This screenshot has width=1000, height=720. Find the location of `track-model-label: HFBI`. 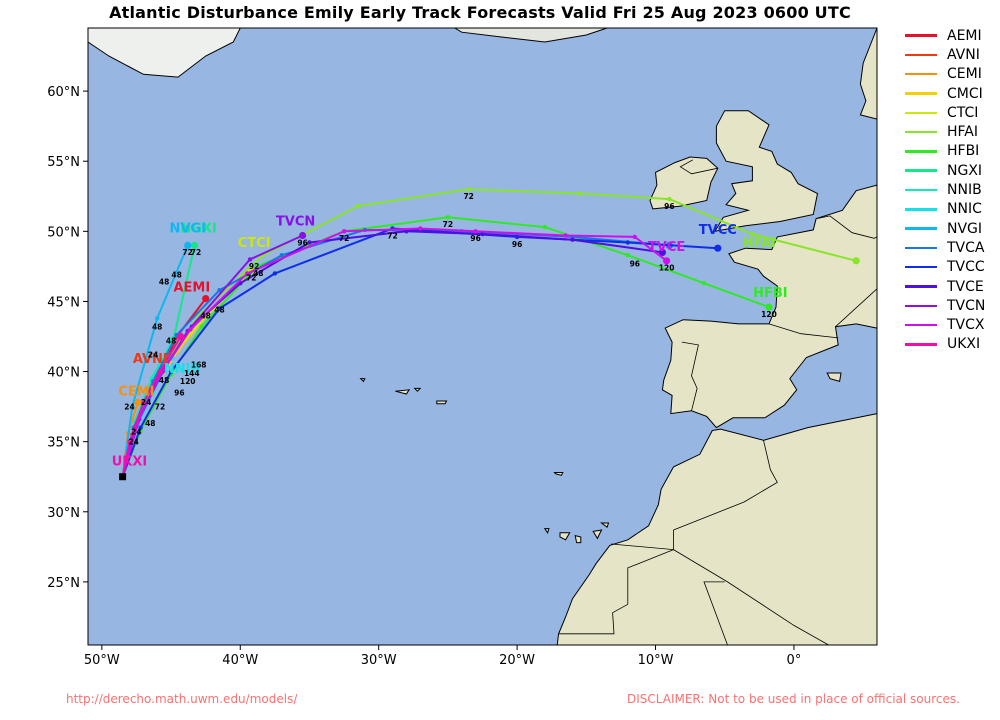

track-model-label: HFBI is located at coordinates (770, 293).